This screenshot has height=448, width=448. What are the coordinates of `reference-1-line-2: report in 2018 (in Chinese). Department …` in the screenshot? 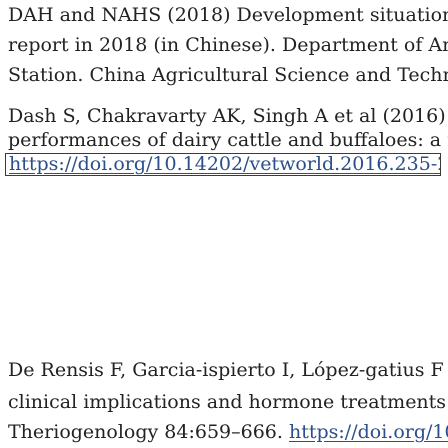 It's located at (228, 45).